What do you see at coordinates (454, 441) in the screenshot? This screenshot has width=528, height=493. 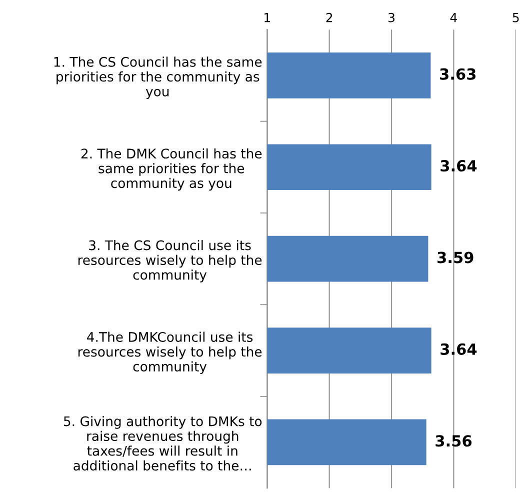 I see `data-label: 3.56` at bounding box center [454, 441].